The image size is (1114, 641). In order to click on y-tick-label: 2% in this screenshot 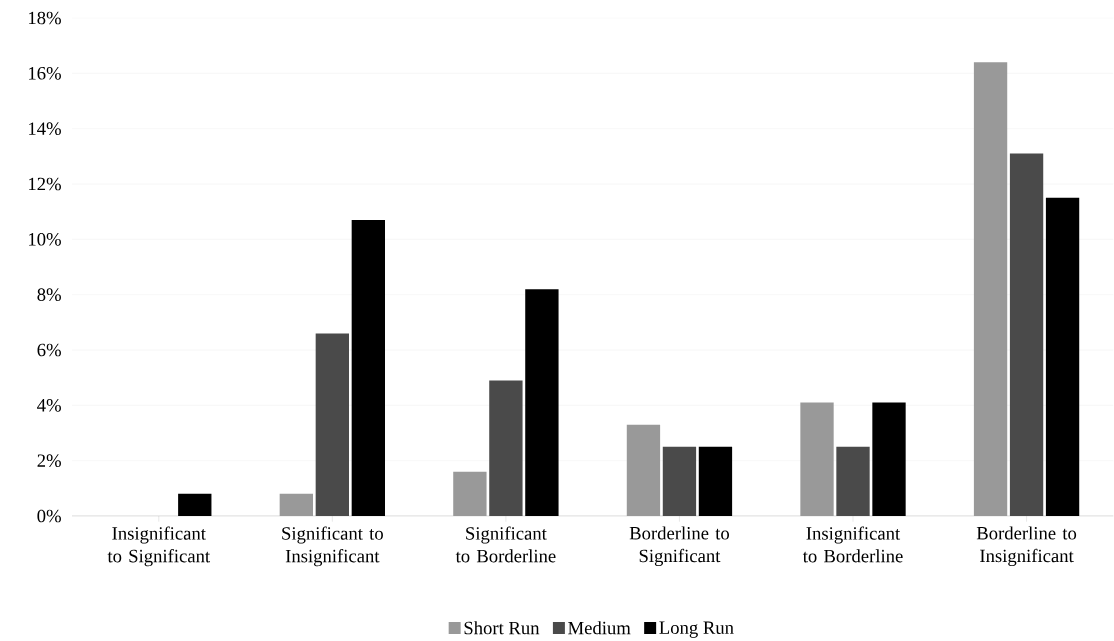, I will do `click(49, 460)`.